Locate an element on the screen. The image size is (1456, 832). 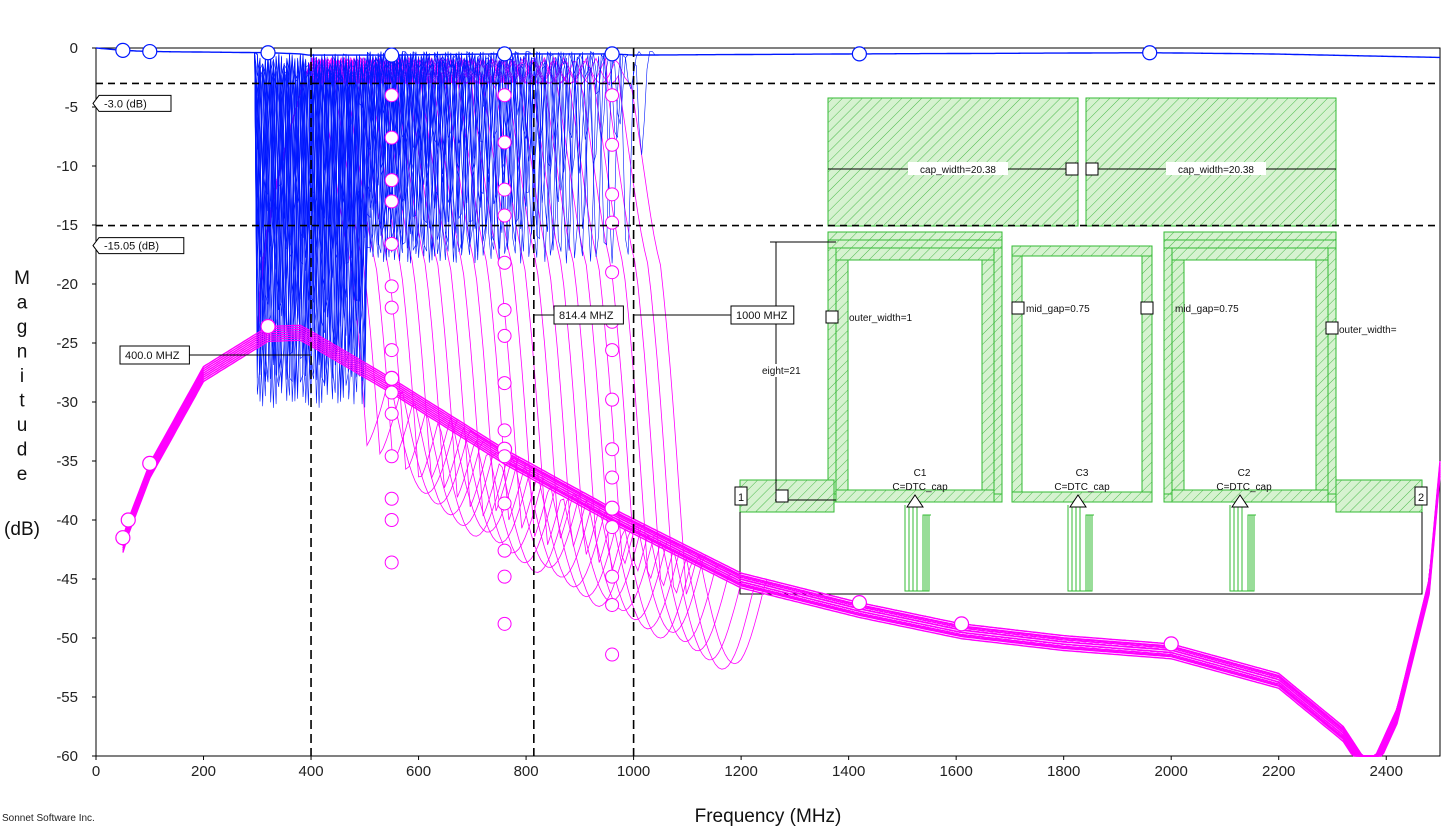
layout-ground-outline is located at coordinates (1081, 553).